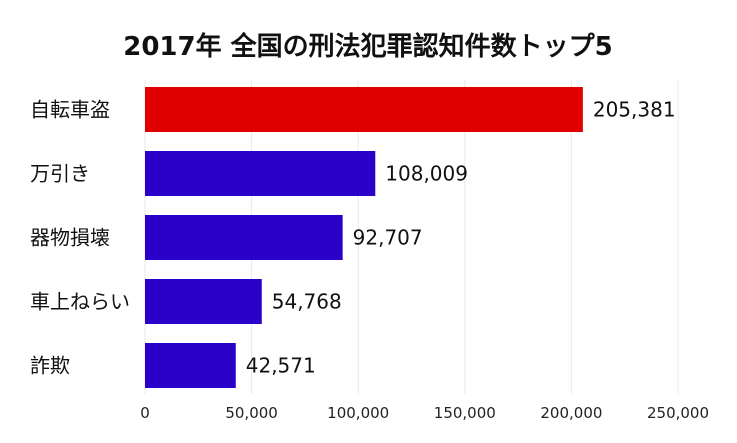  Describe the element at coordinates (424, 413) in the screenshot. I see `x-axis-ticks: 0 50,000 100,000 150,000 200,000 250,000` at that location.